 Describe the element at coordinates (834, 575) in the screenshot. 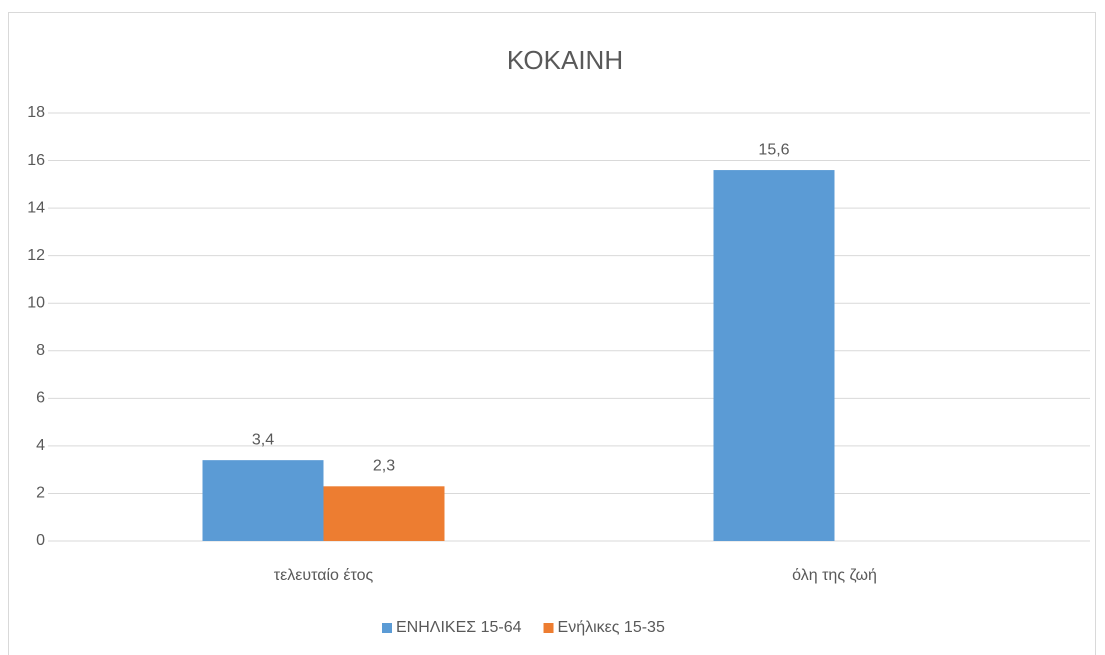

I see `x-tick-label: όλη της ζωή` at that location.